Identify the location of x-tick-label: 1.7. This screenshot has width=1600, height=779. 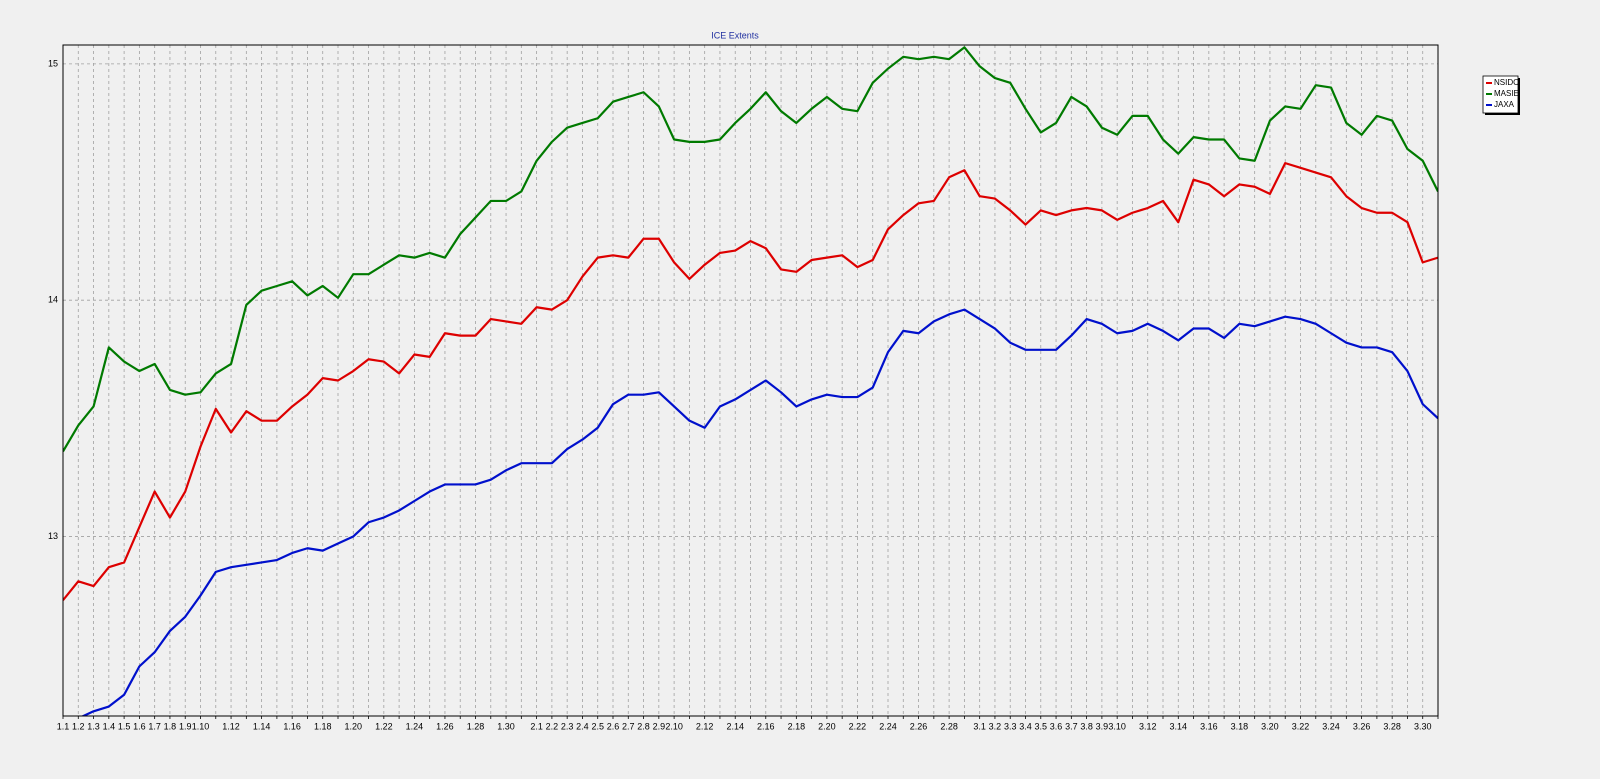
(154, 726).